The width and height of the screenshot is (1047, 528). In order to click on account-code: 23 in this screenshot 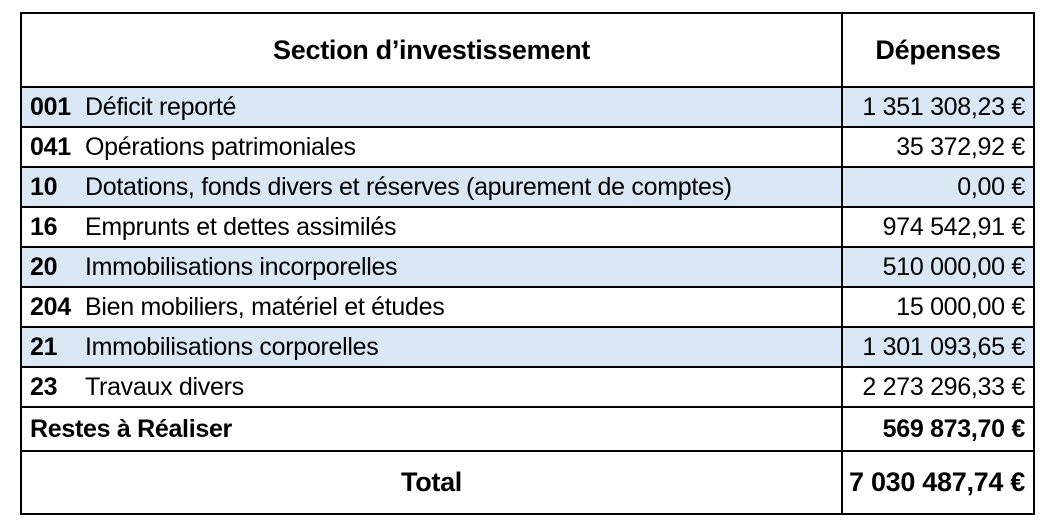, I will do `click(44, 386)`.